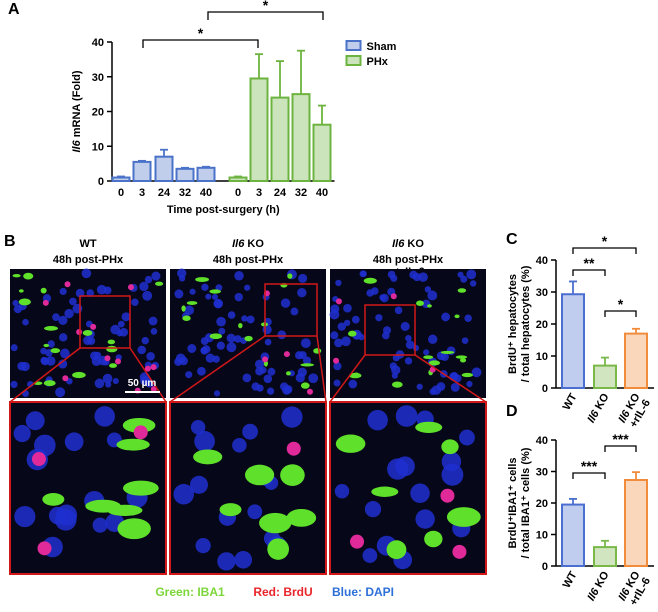 The width and height of the screenshot is (658, 612). Describe the element at coordinates (513, 324) in the screenshot. I see `y-axis-label: BrdU⁺ hepatocytes` at that location.